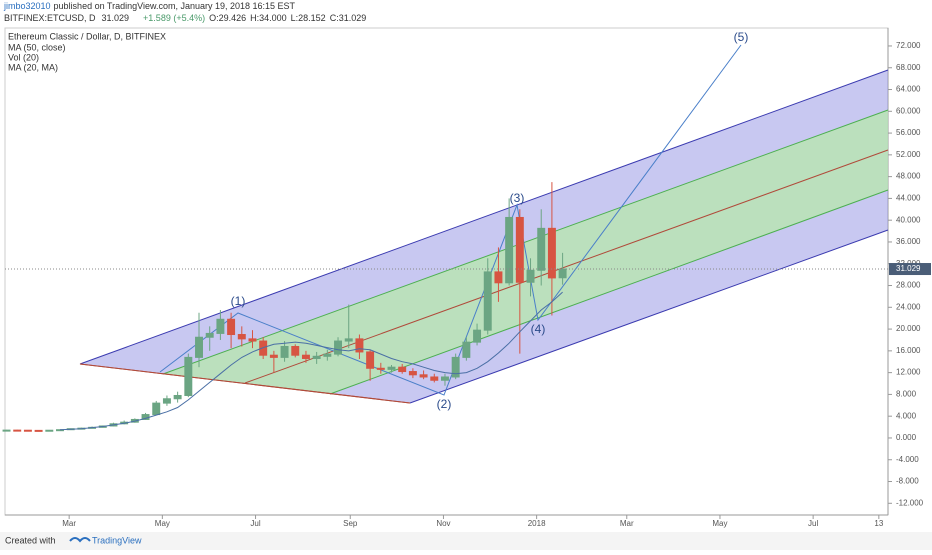  I want to click on legend-entry: Vol (20), so click(23, 57).